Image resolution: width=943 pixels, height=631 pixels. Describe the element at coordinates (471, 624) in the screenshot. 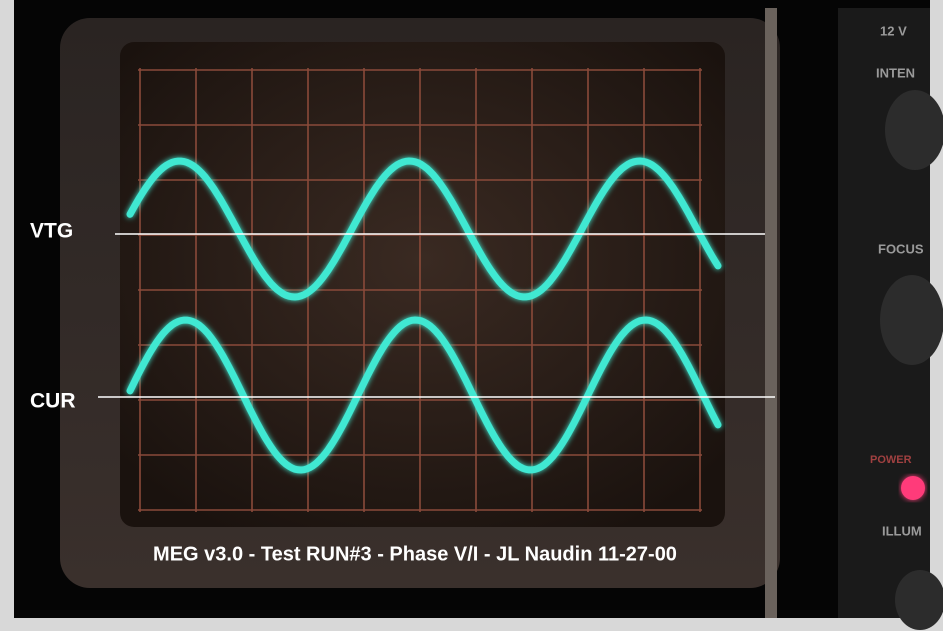

I see `bottom-edge` at that location.